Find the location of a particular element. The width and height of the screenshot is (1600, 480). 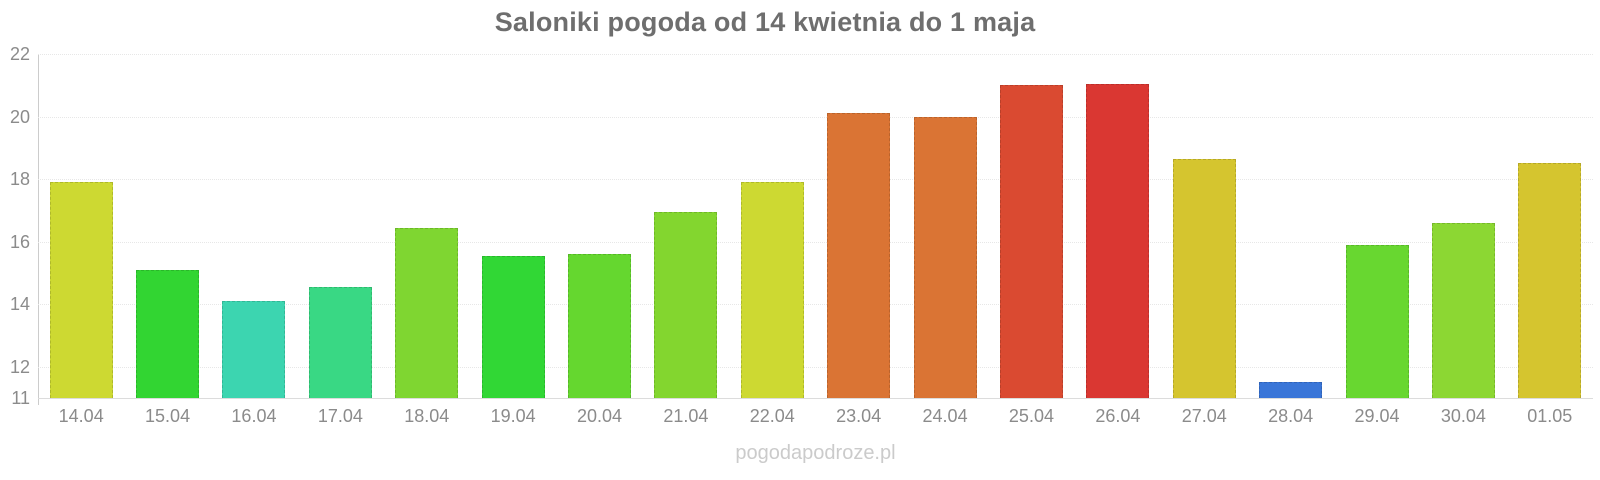

watermark: pogodapodroze.pl is located at coordinates (815, 453).